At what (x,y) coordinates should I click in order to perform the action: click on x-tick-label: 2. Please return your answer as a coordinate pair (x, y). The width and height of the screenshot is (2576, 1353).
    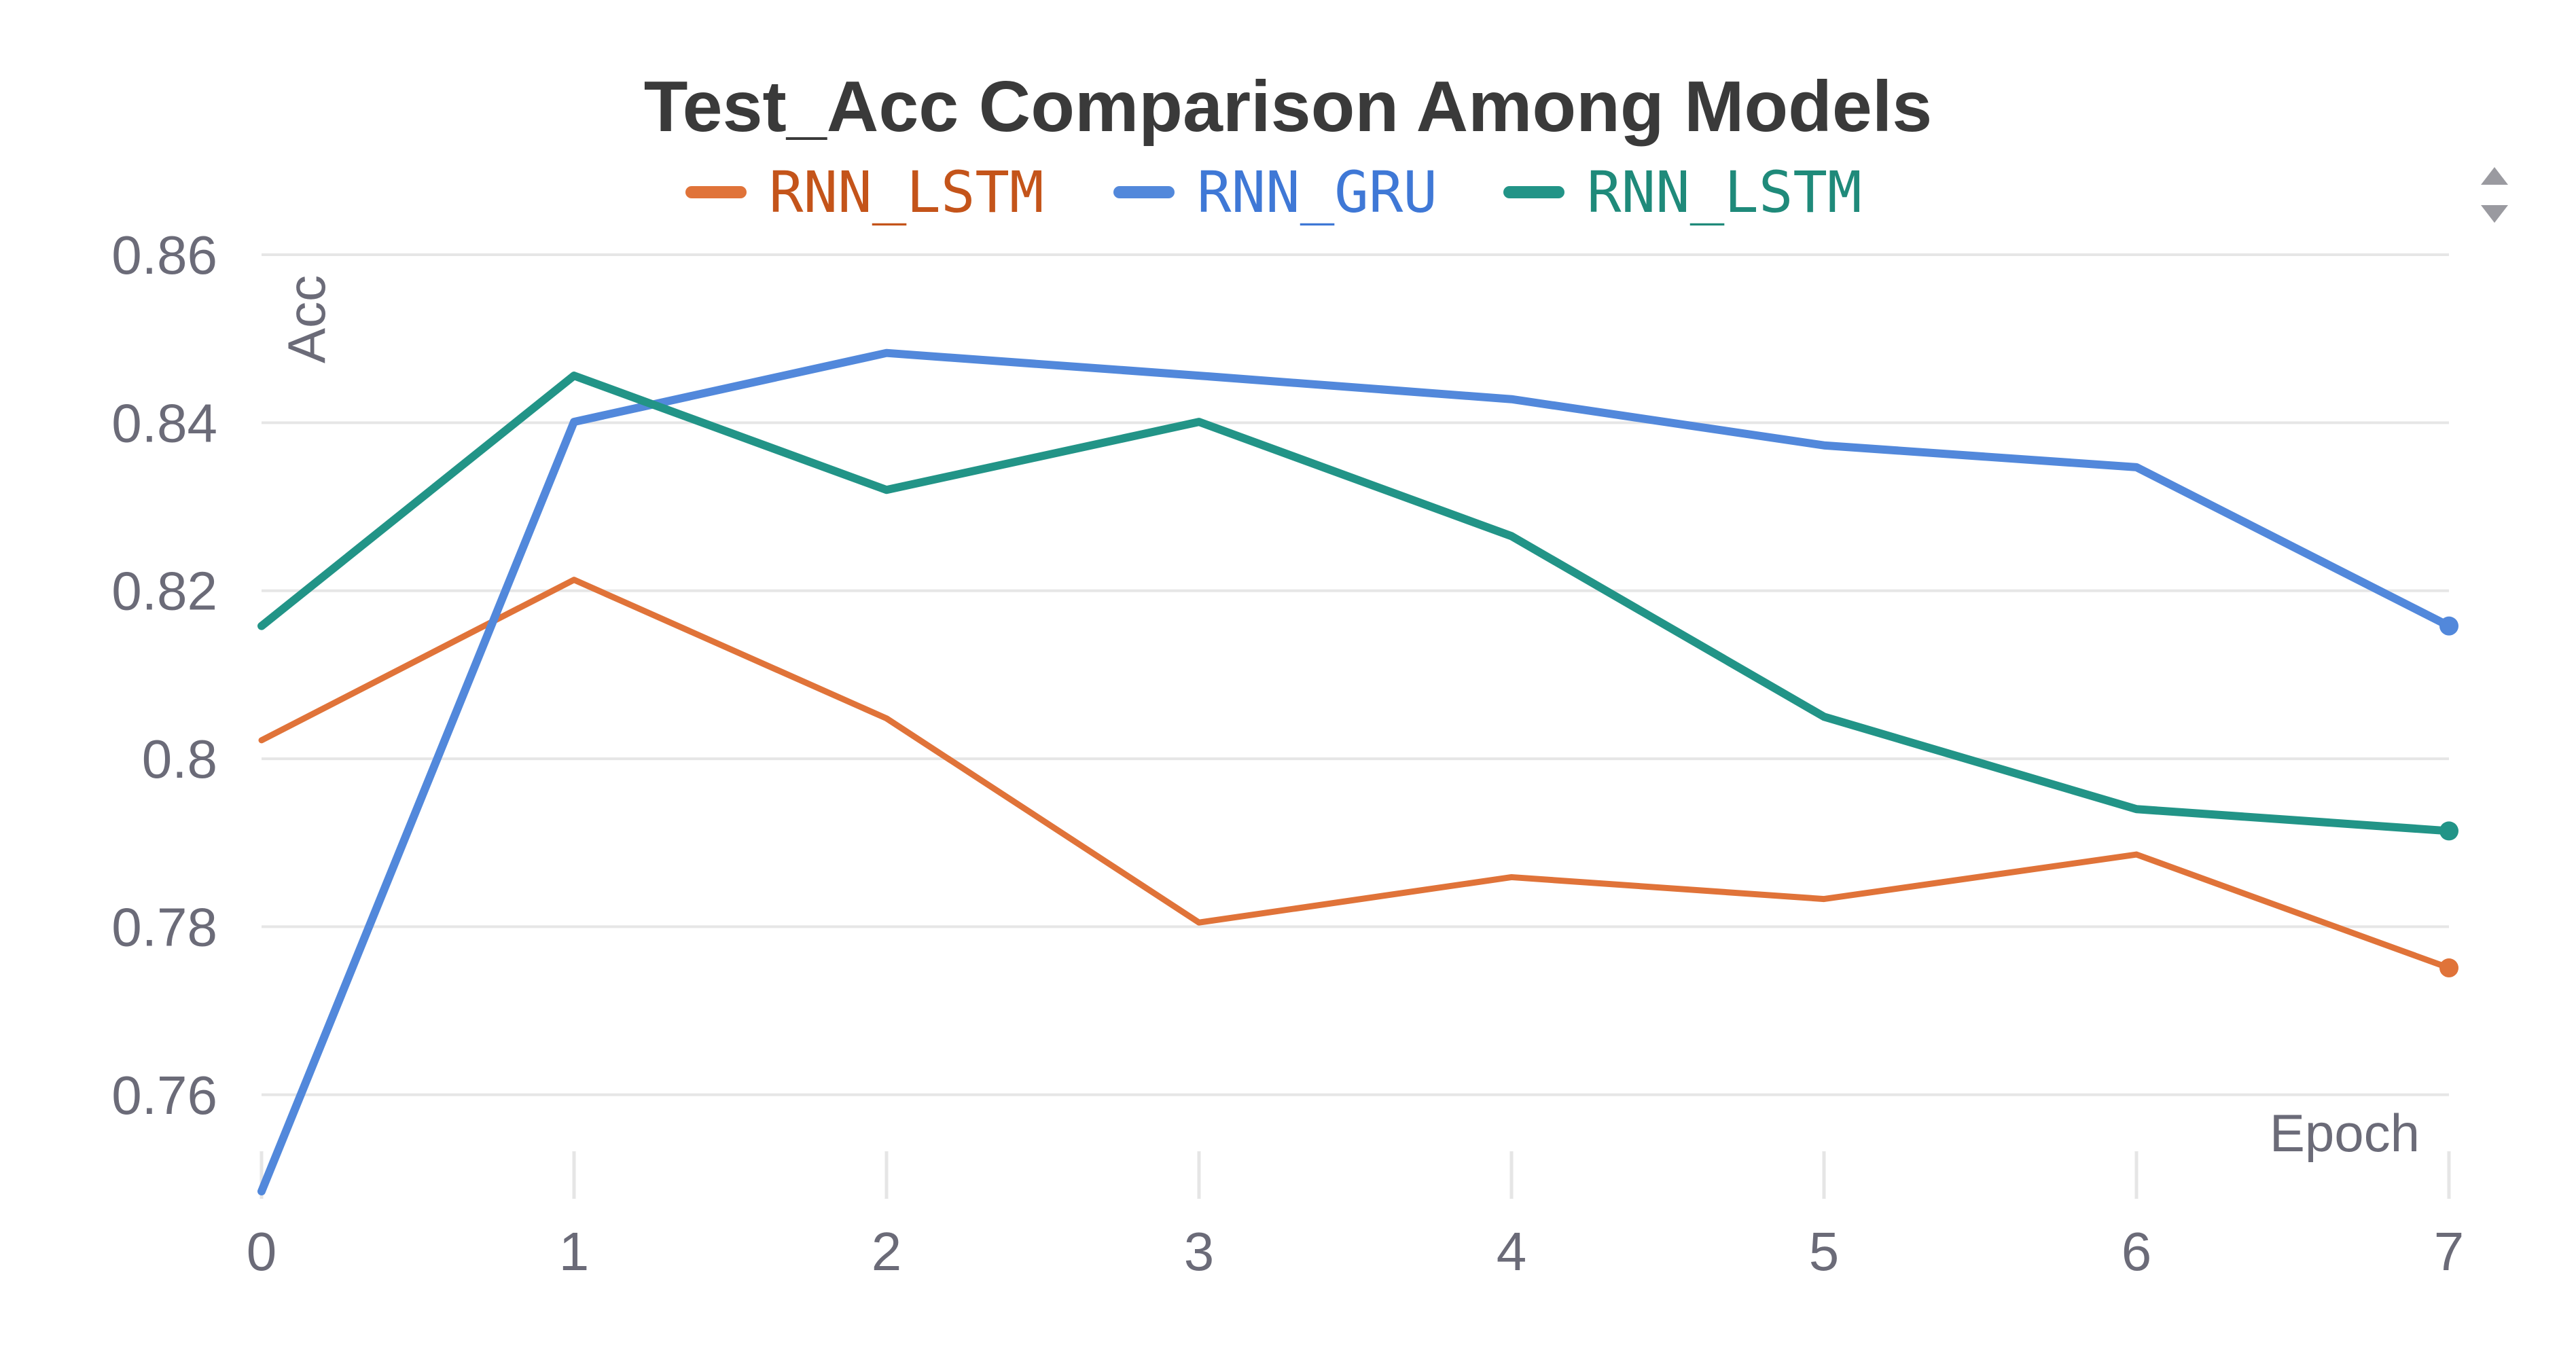
    Looking at the image, I should click on (887, 1251).